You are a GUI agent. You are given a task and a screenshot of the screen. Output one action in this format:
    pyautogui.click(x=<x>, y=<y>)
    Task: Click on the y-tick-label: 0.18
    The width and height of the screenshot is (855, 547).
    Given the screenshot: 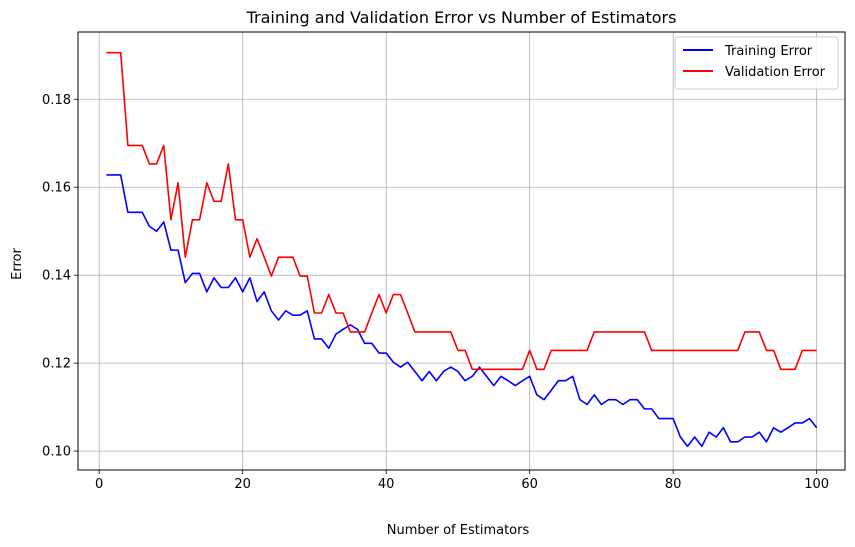 What is the action you would take?
    pyautogui.click(x=56, y=100)
    